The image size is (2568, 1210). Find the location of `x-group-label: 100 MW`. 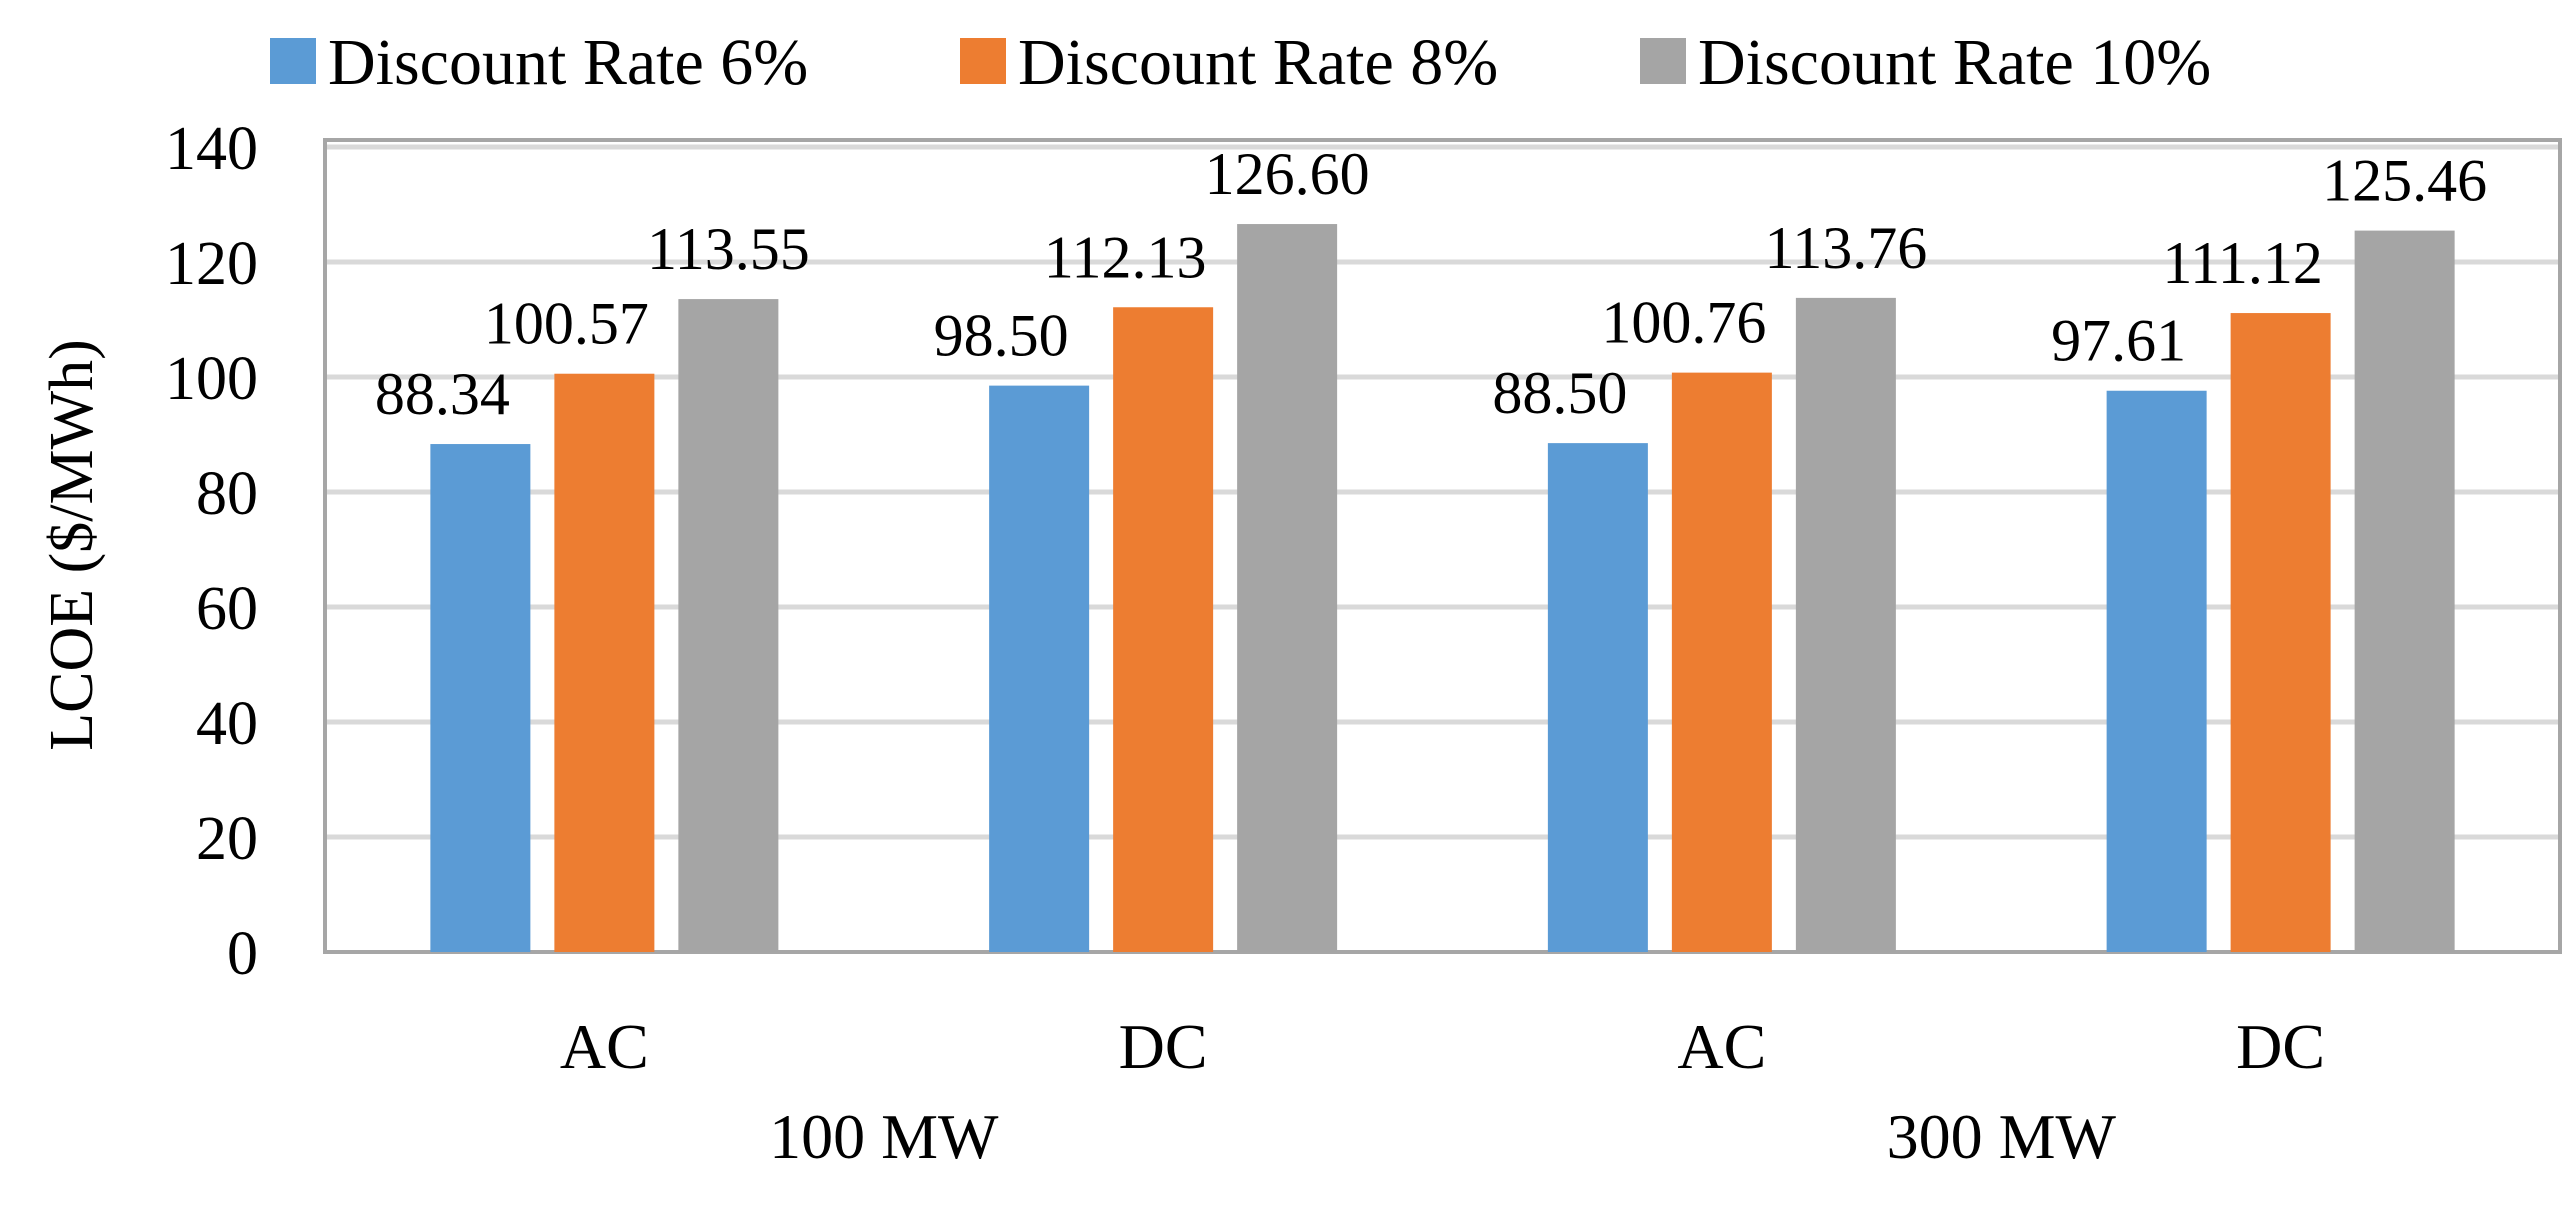

x-group-label: 100 MW is located at coordinates (884, 1136).